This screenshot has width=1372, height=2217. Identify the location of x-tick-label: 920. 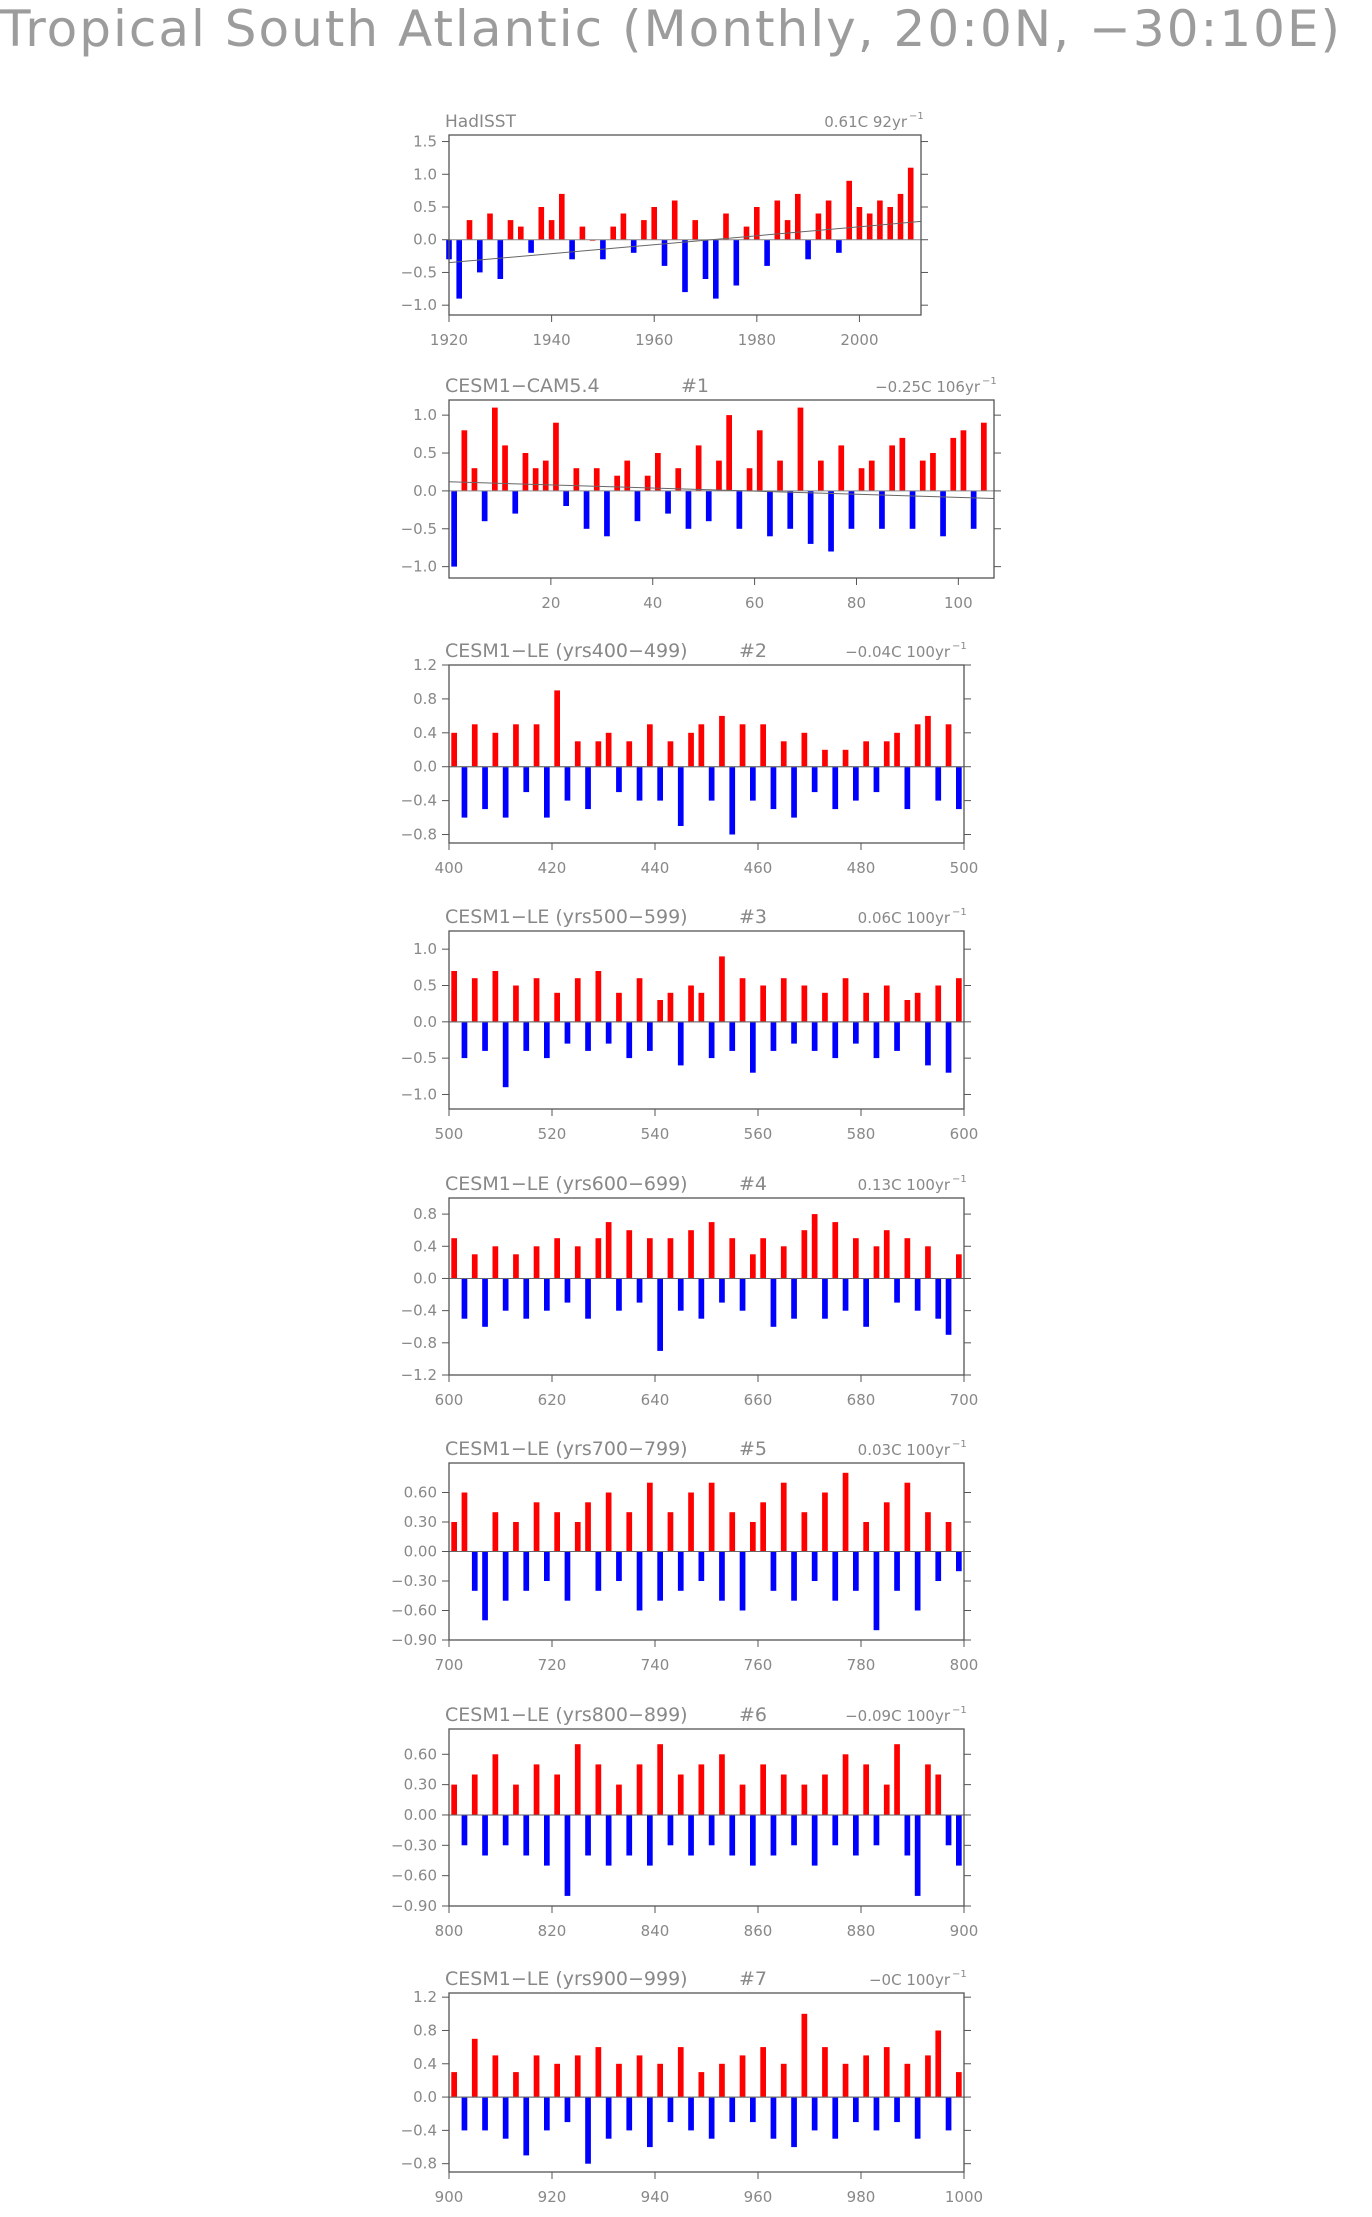
(552, 2197).